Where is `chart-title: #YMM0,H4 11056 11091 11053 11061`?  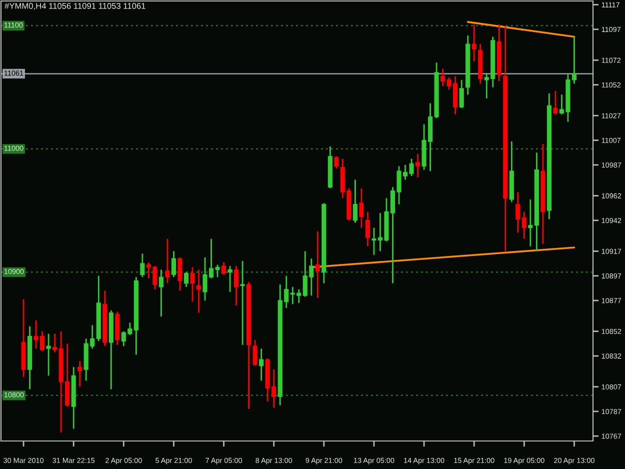 chart-title: #YMM0,H4 11056 11091 11053 11061 is located at coordinates (75, 6).